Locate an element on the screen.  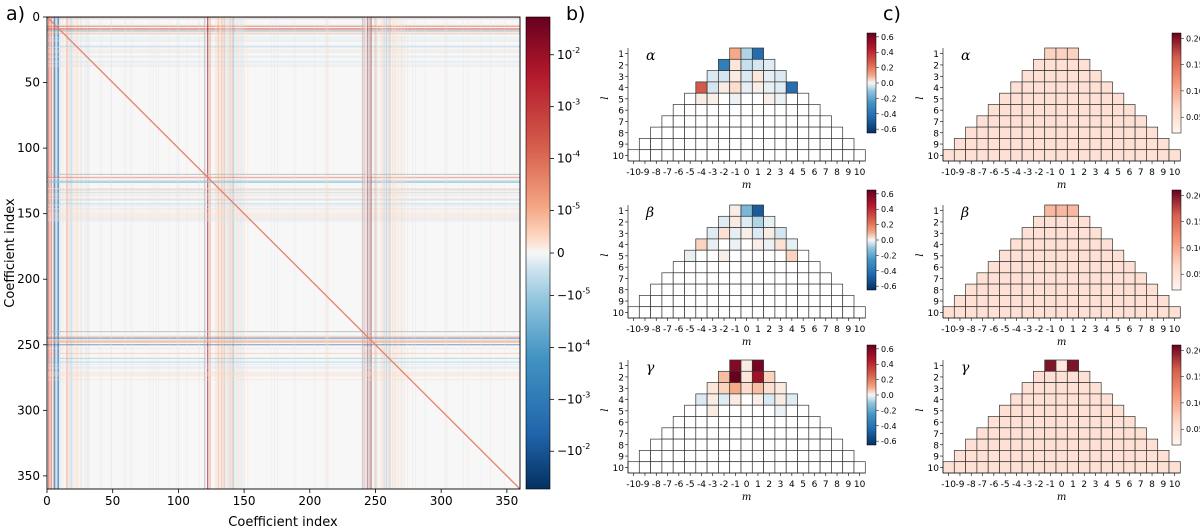
grid-ytick-label: 1 is located at coordinates (936, 367).